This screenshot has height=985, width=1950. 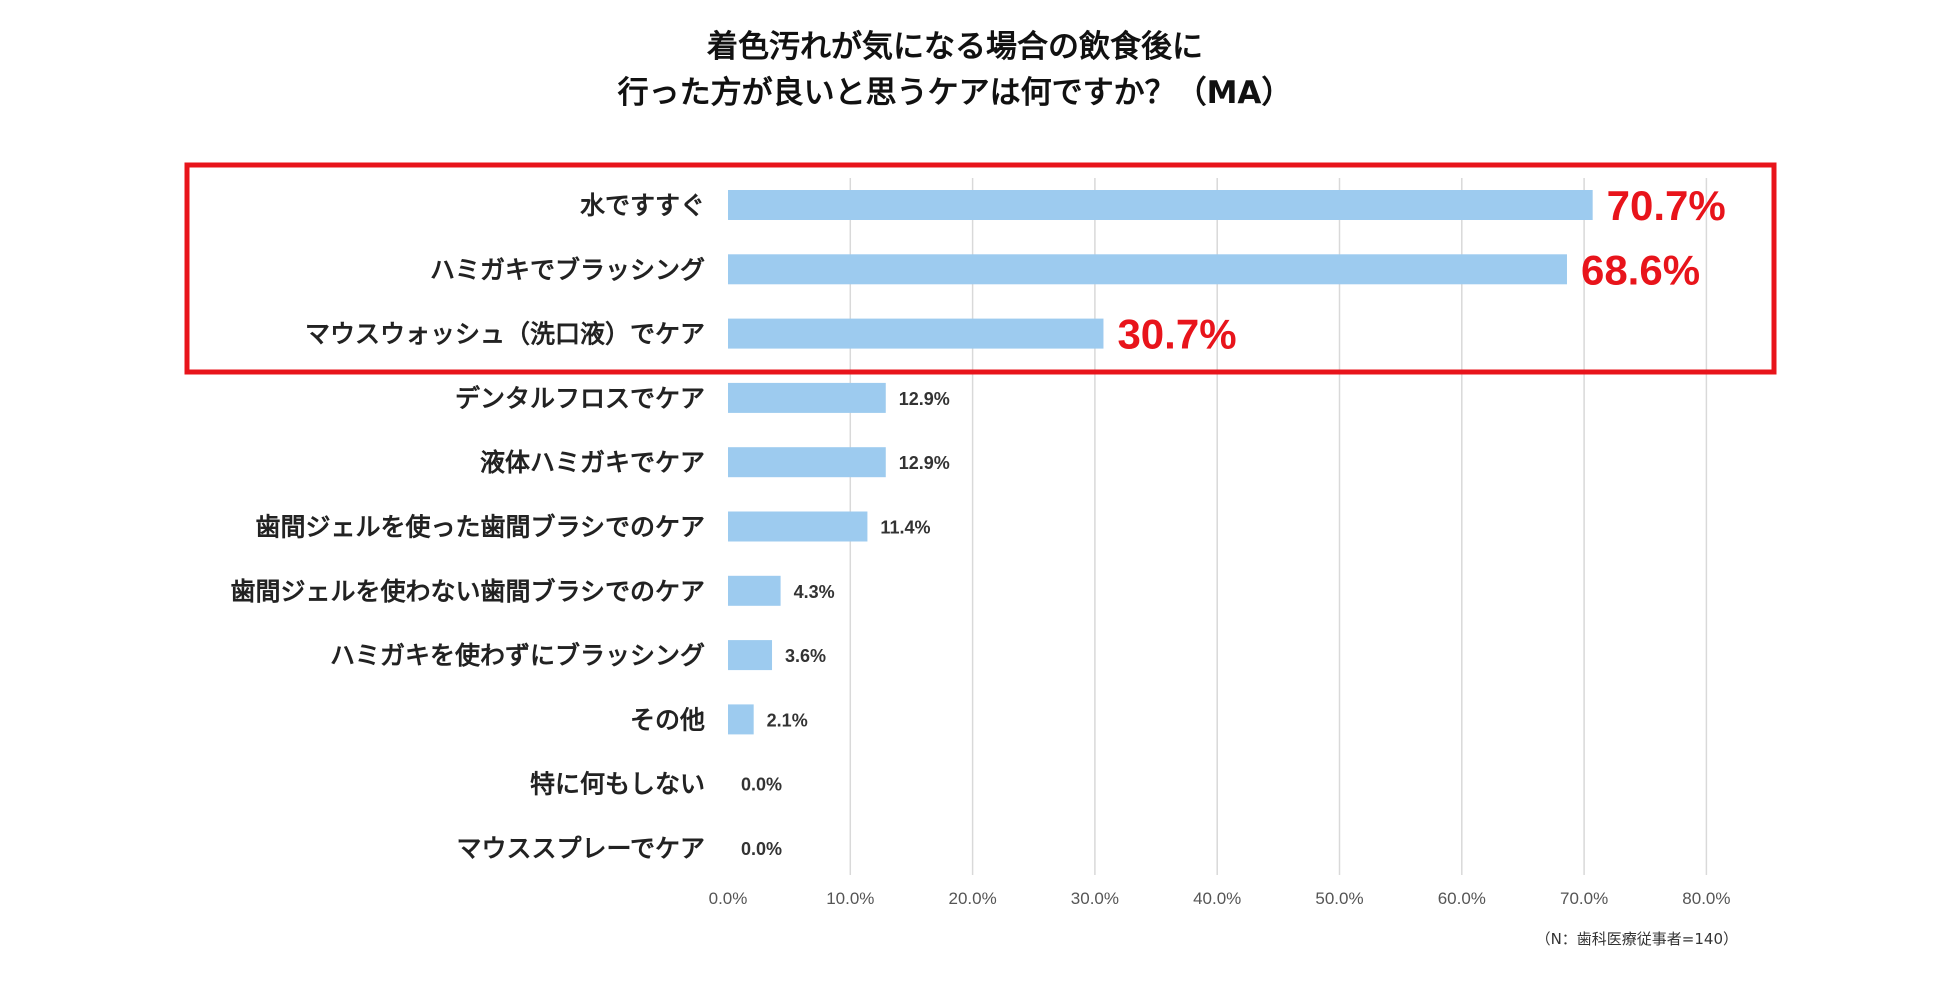 I want to click on x-tick-label: 80.0%, so click(x=1706, y=898).